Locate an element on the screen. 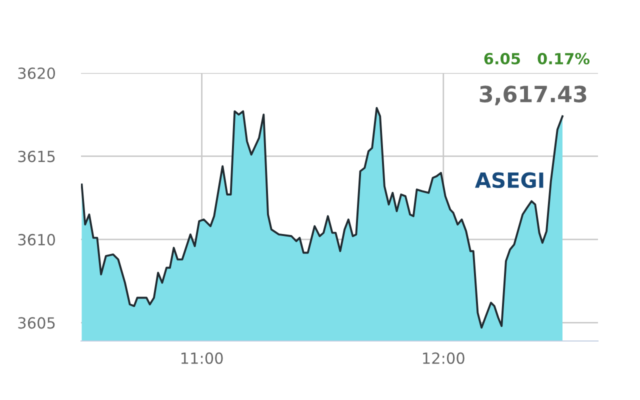  annotation: 3,617.43 is located at coordinates (533, 96).